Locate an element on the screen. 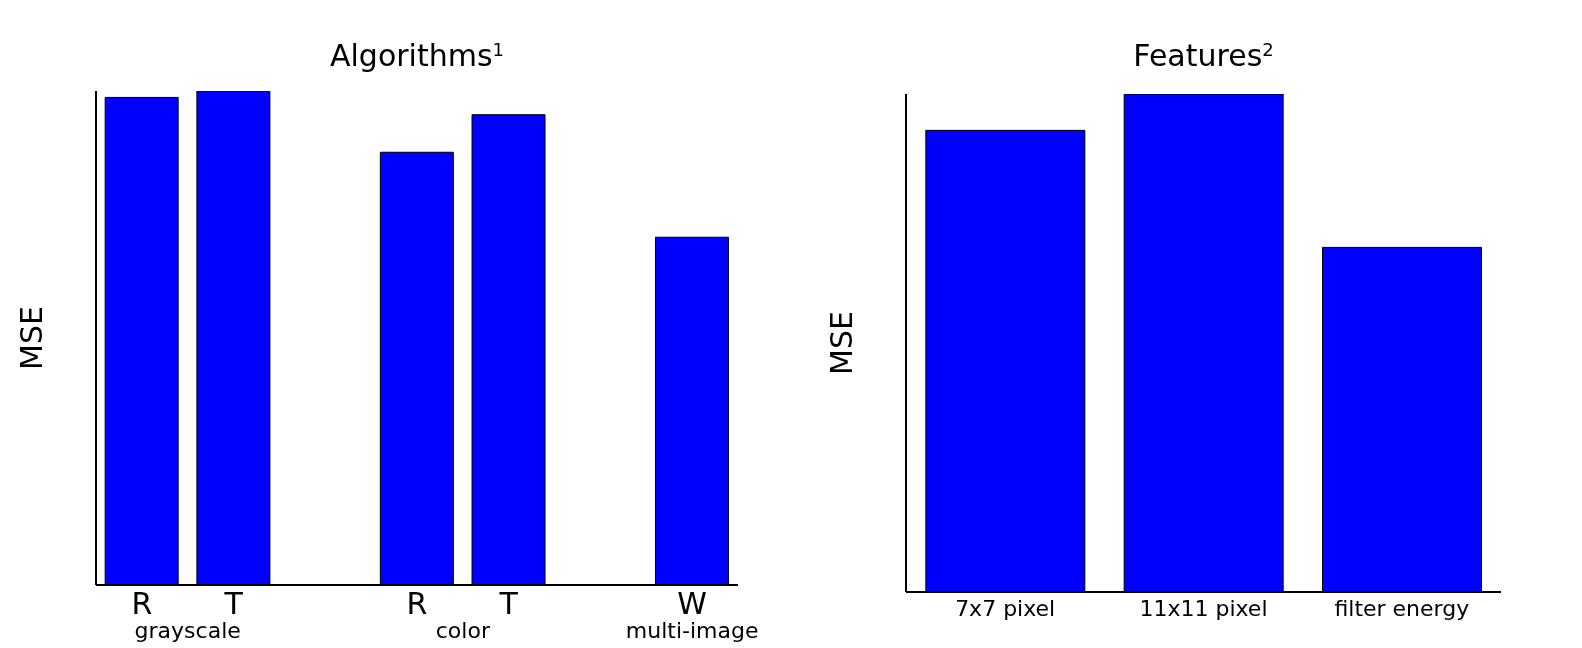  x-tick-label: filter energy is located at coordinates (1402, 608).